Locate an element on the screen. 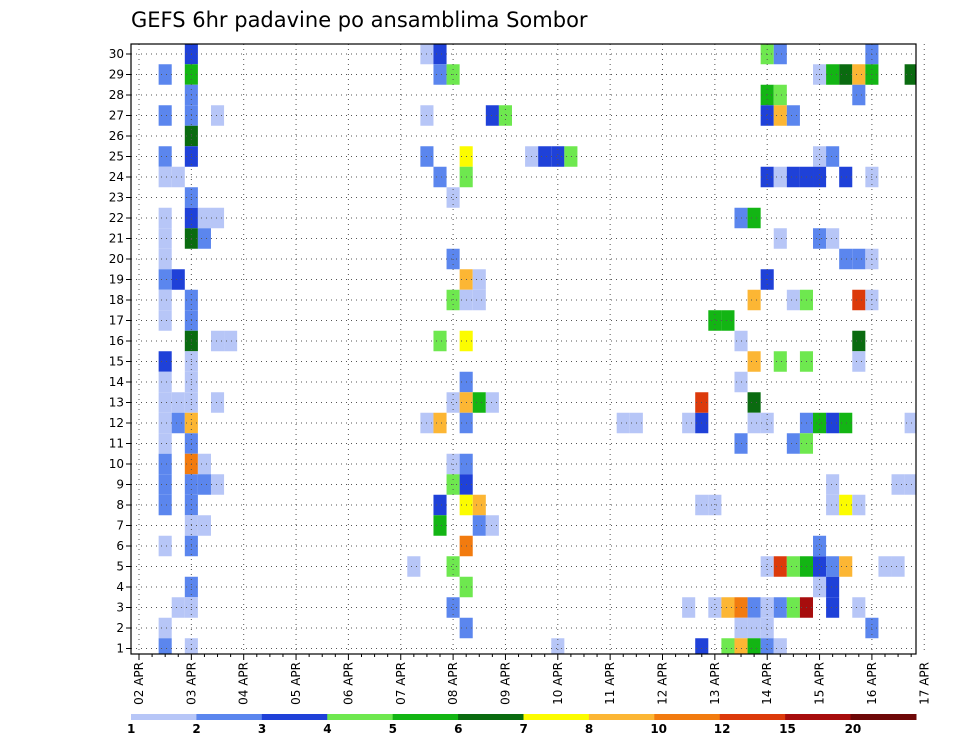 The image size is (960, 742). colorbar-label: 5 is located at coordinates (393, 729).